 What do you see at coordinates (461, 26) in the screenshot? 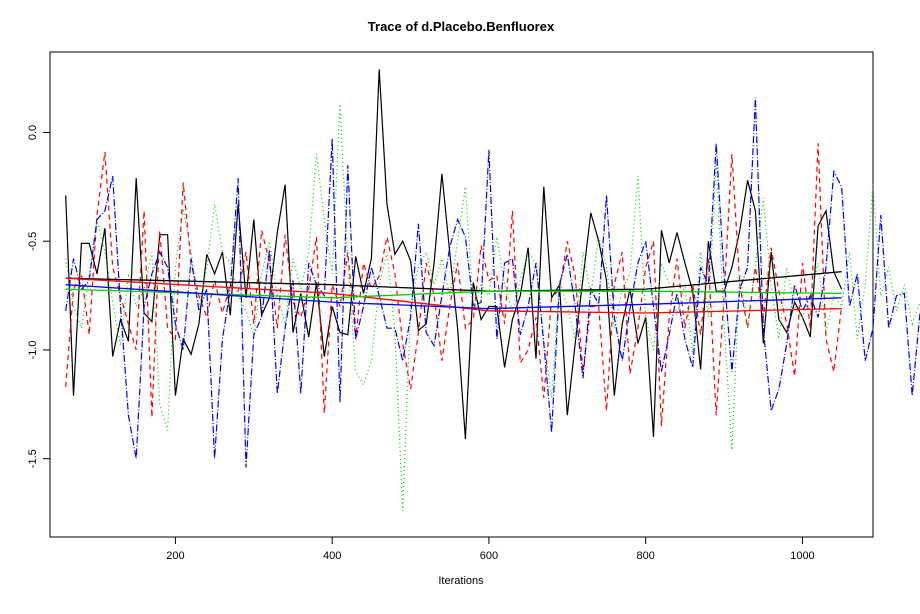
I see `chart-title: Trace of d.Placebo.Benfluorex` at bounding box center [461, 26].